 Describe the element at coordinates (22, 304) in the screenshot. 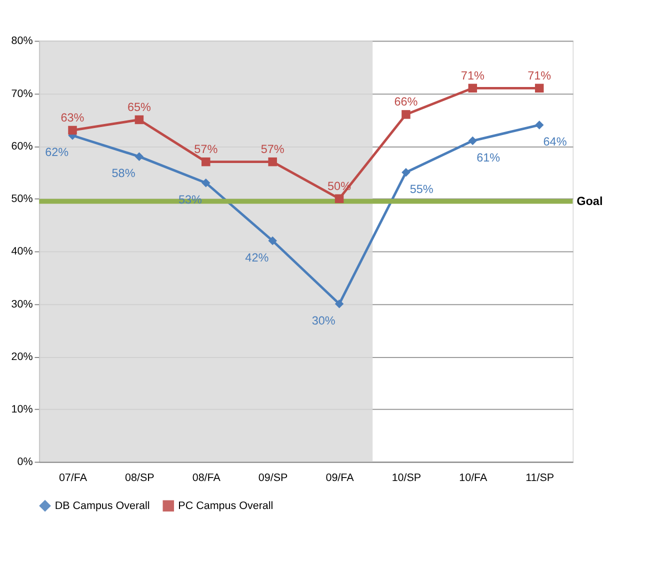

I see `y-tick-label: 30%` at that location.